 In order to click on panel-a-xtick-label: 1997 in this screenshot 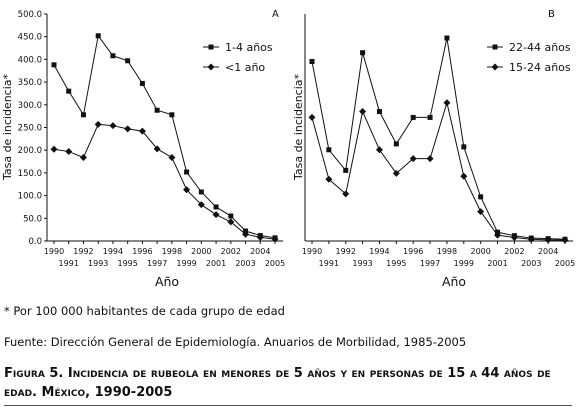, I will do `click(157, 263)`.